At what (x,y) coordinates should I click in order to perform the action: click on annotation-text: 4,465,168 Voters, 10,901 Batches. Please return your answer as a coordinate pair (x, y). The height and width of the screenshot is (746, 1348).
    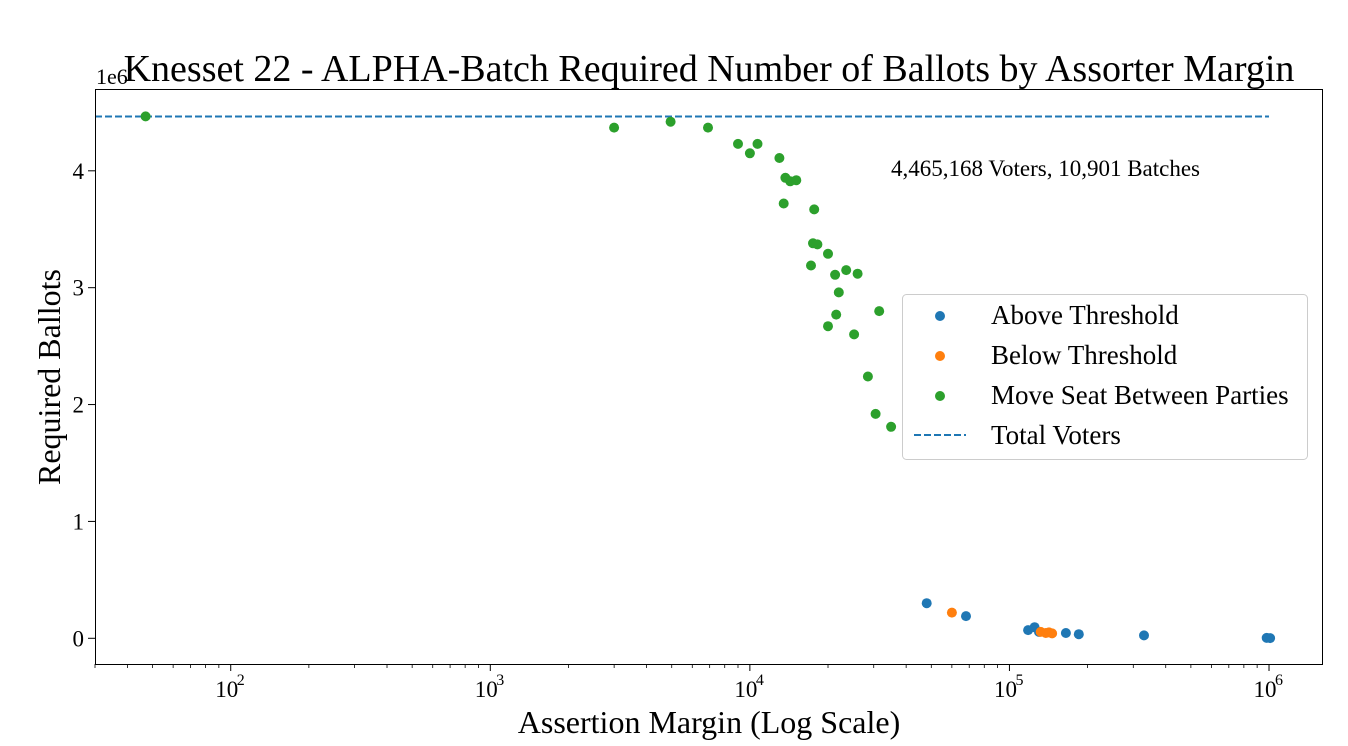
    Looking at the image, I should click on (1045, 168).